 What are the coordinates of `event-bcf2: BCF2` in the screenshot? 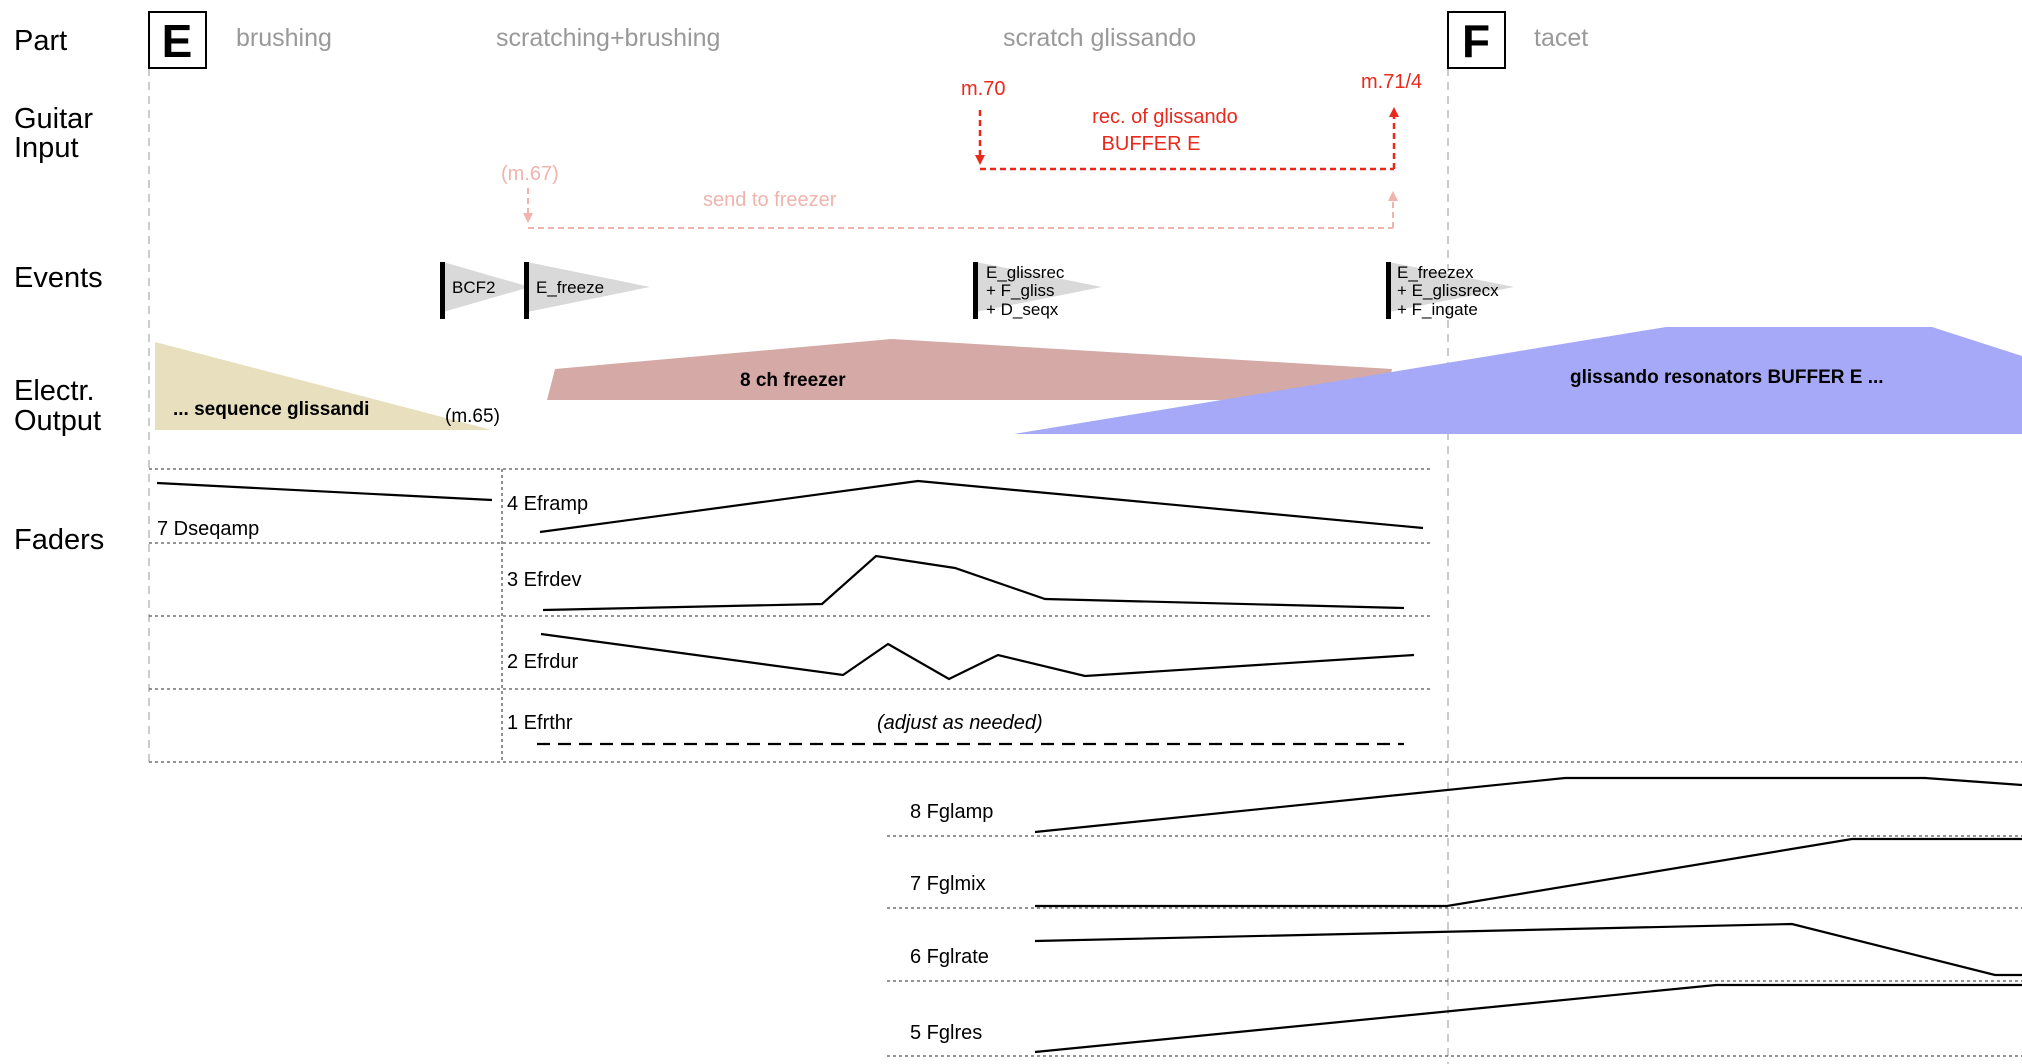 It's located at (485, 290).